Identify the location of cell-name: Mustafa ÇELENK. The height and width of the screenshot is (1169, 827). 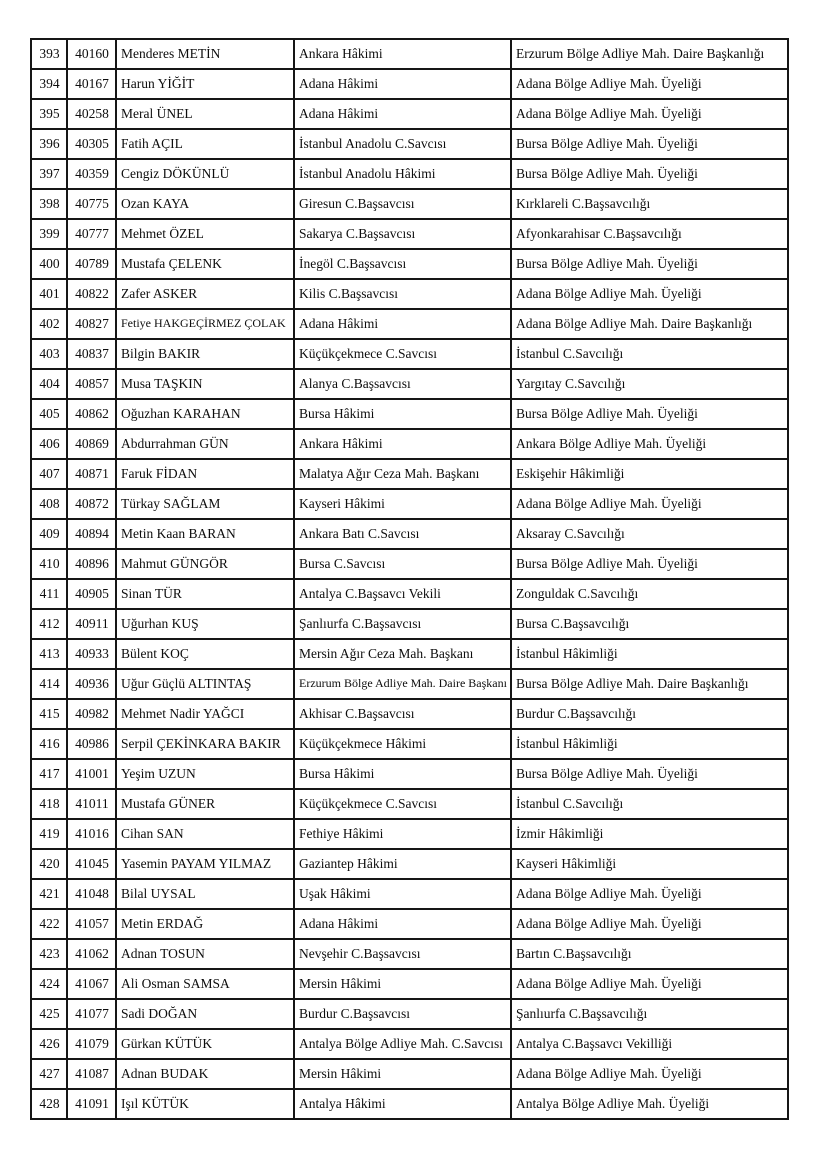
(205, 264).